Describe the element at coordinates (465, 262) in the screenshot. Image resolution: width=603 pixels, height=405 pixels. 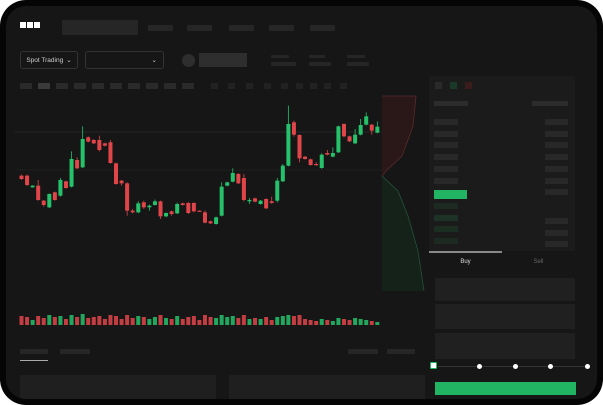
I see `tab-buy: Buy` at that location.